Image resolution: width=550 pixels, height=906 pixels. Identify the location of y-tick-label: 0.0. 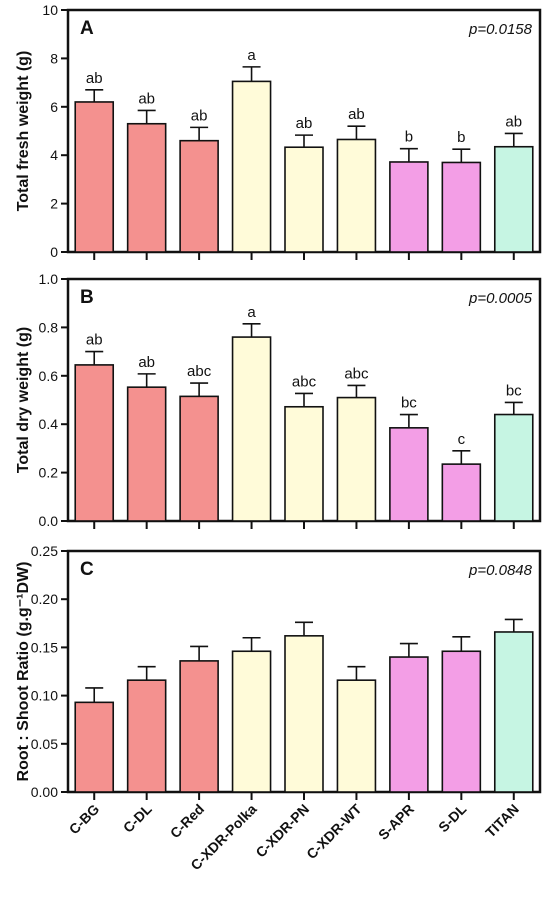
(49, 521).